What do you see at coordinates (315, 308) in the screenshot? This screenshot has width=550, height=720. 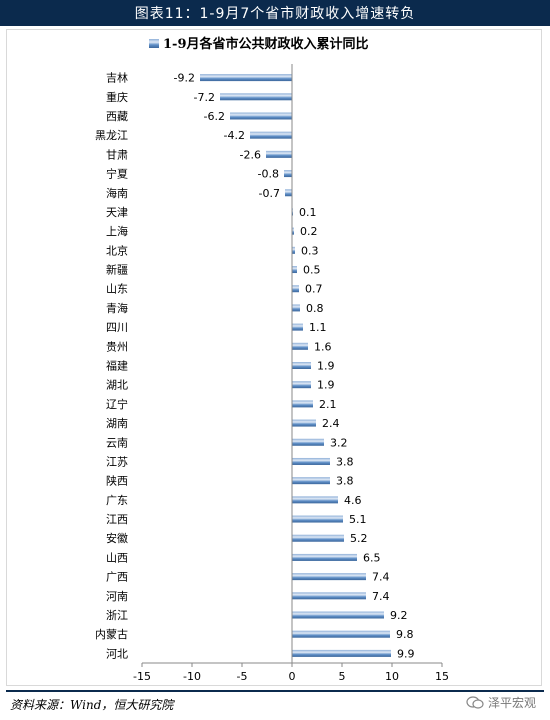 I see `data-label: 0.8` at bounding box center [315, 308].